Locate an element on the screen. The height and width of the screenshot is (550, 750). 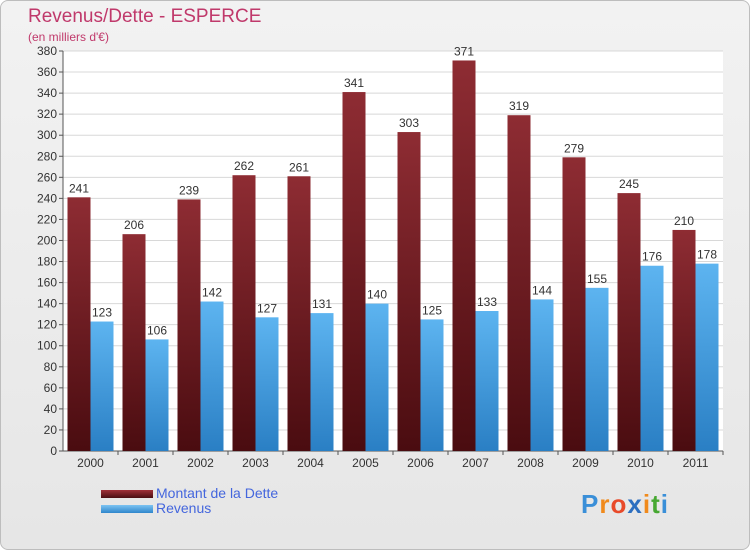
x-tick-label: 2008 is located at coordinates (530, 463).